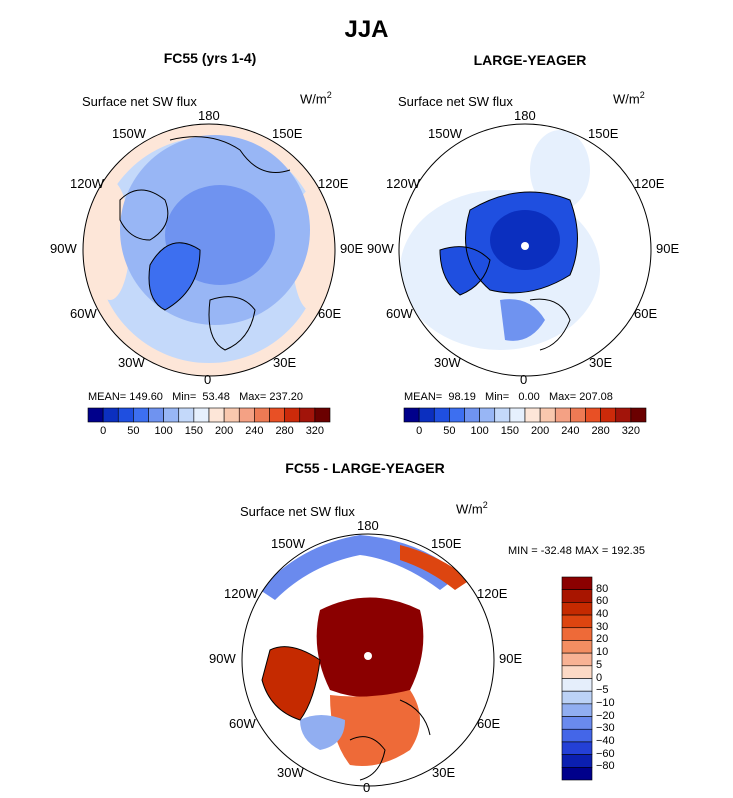  What do you see at coordinates (435, 567) in the screenshot?
I see `panel-3-warm-strip` at bounding box center [435, 567].